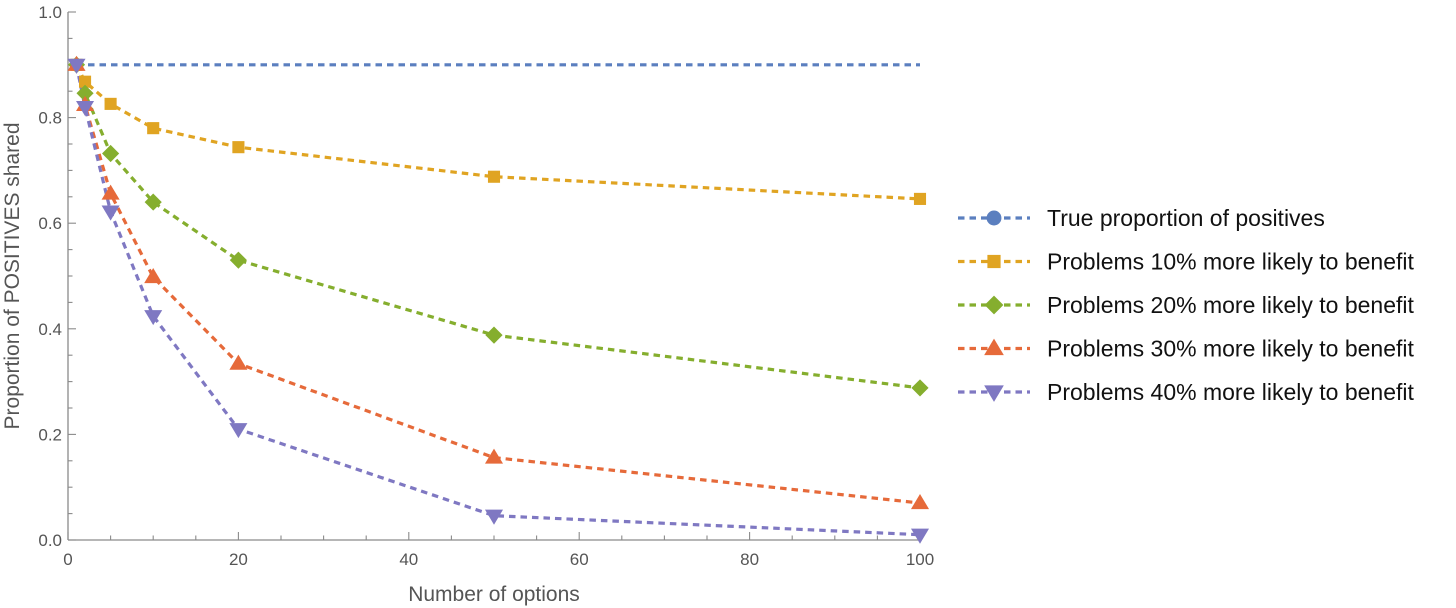 This screenshot has width=1456, height=608. What do you see at coordinates (408, 559) in the screenshot?
I see `x-tick-label: 40` at bounding box center [408, 559].